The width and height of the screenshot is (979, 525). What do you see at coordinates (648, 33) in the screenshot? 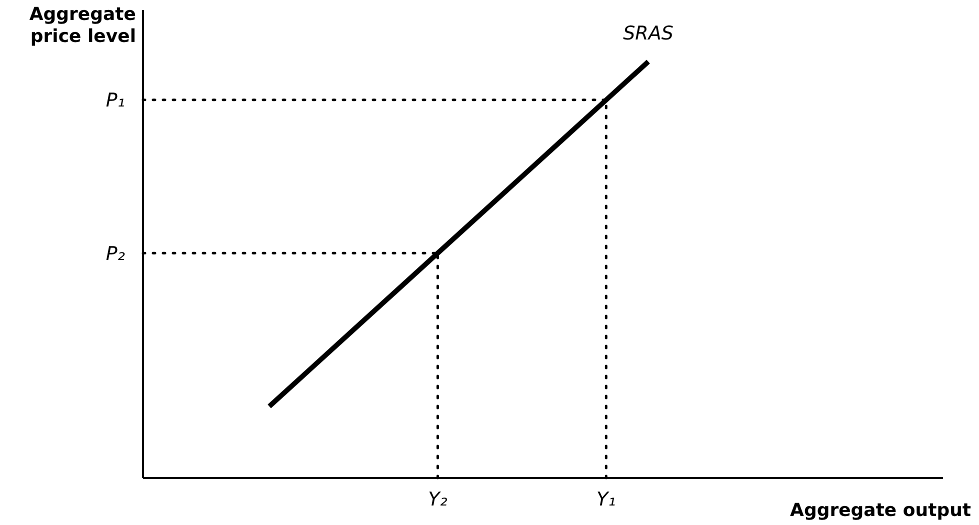
I see `annotation: SRAS` at bounding box center [648, 33].